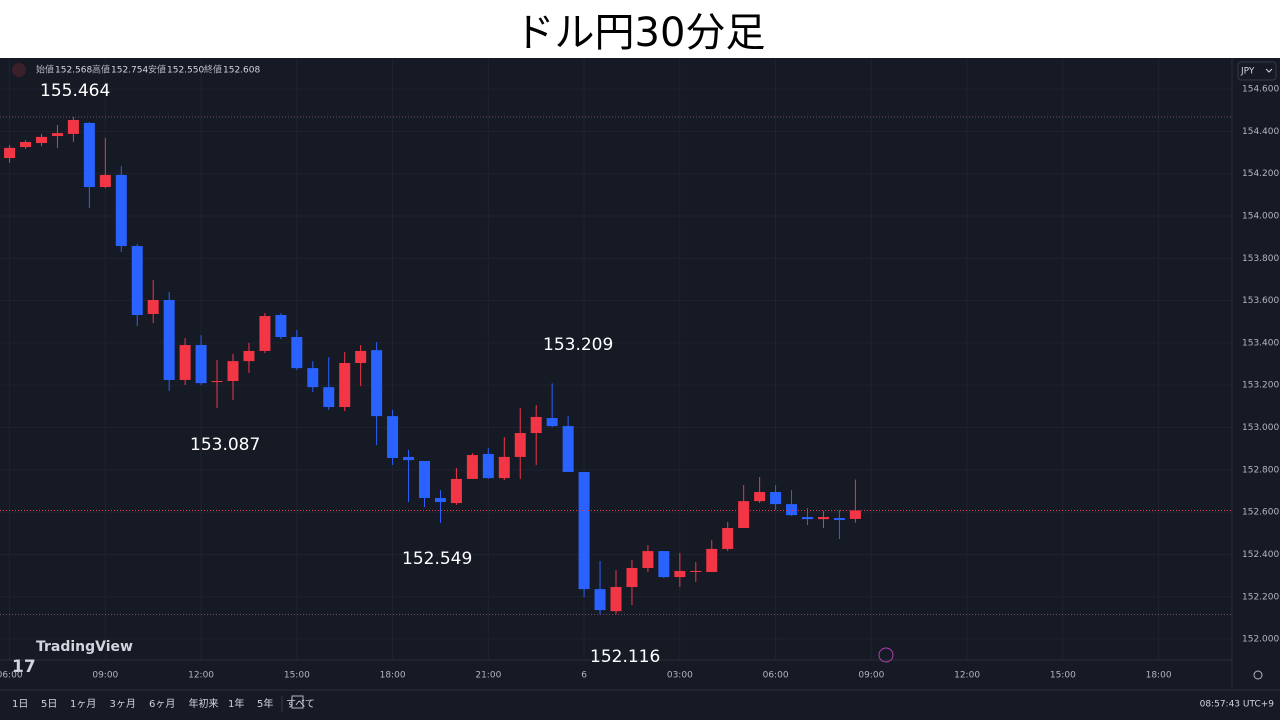  Describe the element at coordinates (1247, 72) in the screenshot. I see `currency: JPY` at that location.